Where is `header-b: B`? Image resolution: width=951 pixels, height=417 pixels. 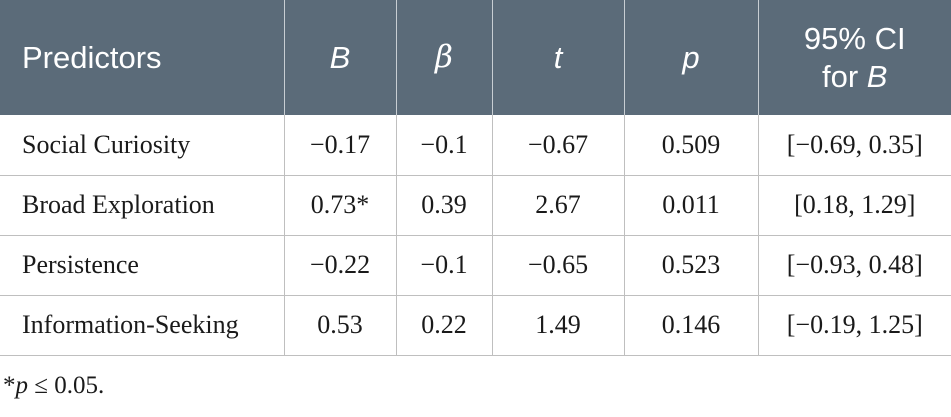 header-b: B is located at coordinates (339, 57).